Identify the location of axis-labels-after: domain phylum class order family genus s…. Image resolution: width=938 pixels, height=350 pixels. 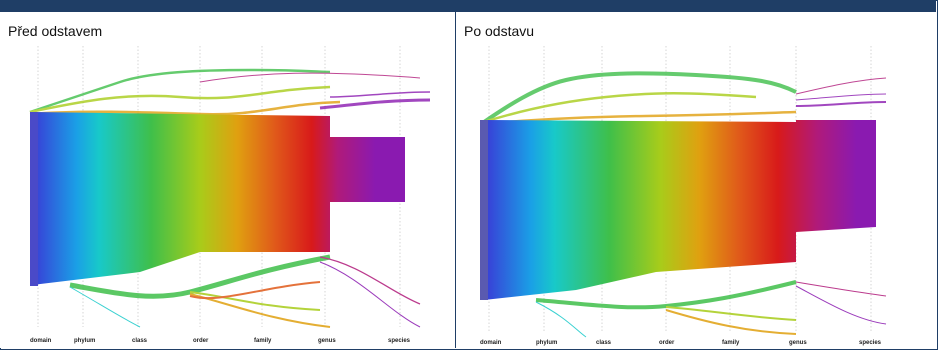
(681, 343).